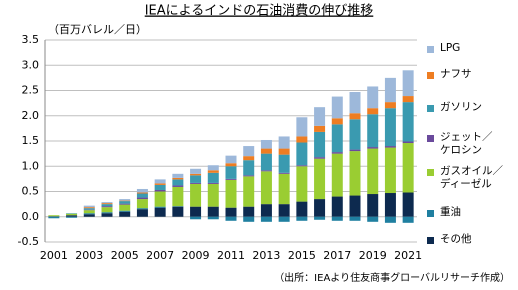  I want to click on y-axis-label: （百万バレル／日）, so click(97, 29).